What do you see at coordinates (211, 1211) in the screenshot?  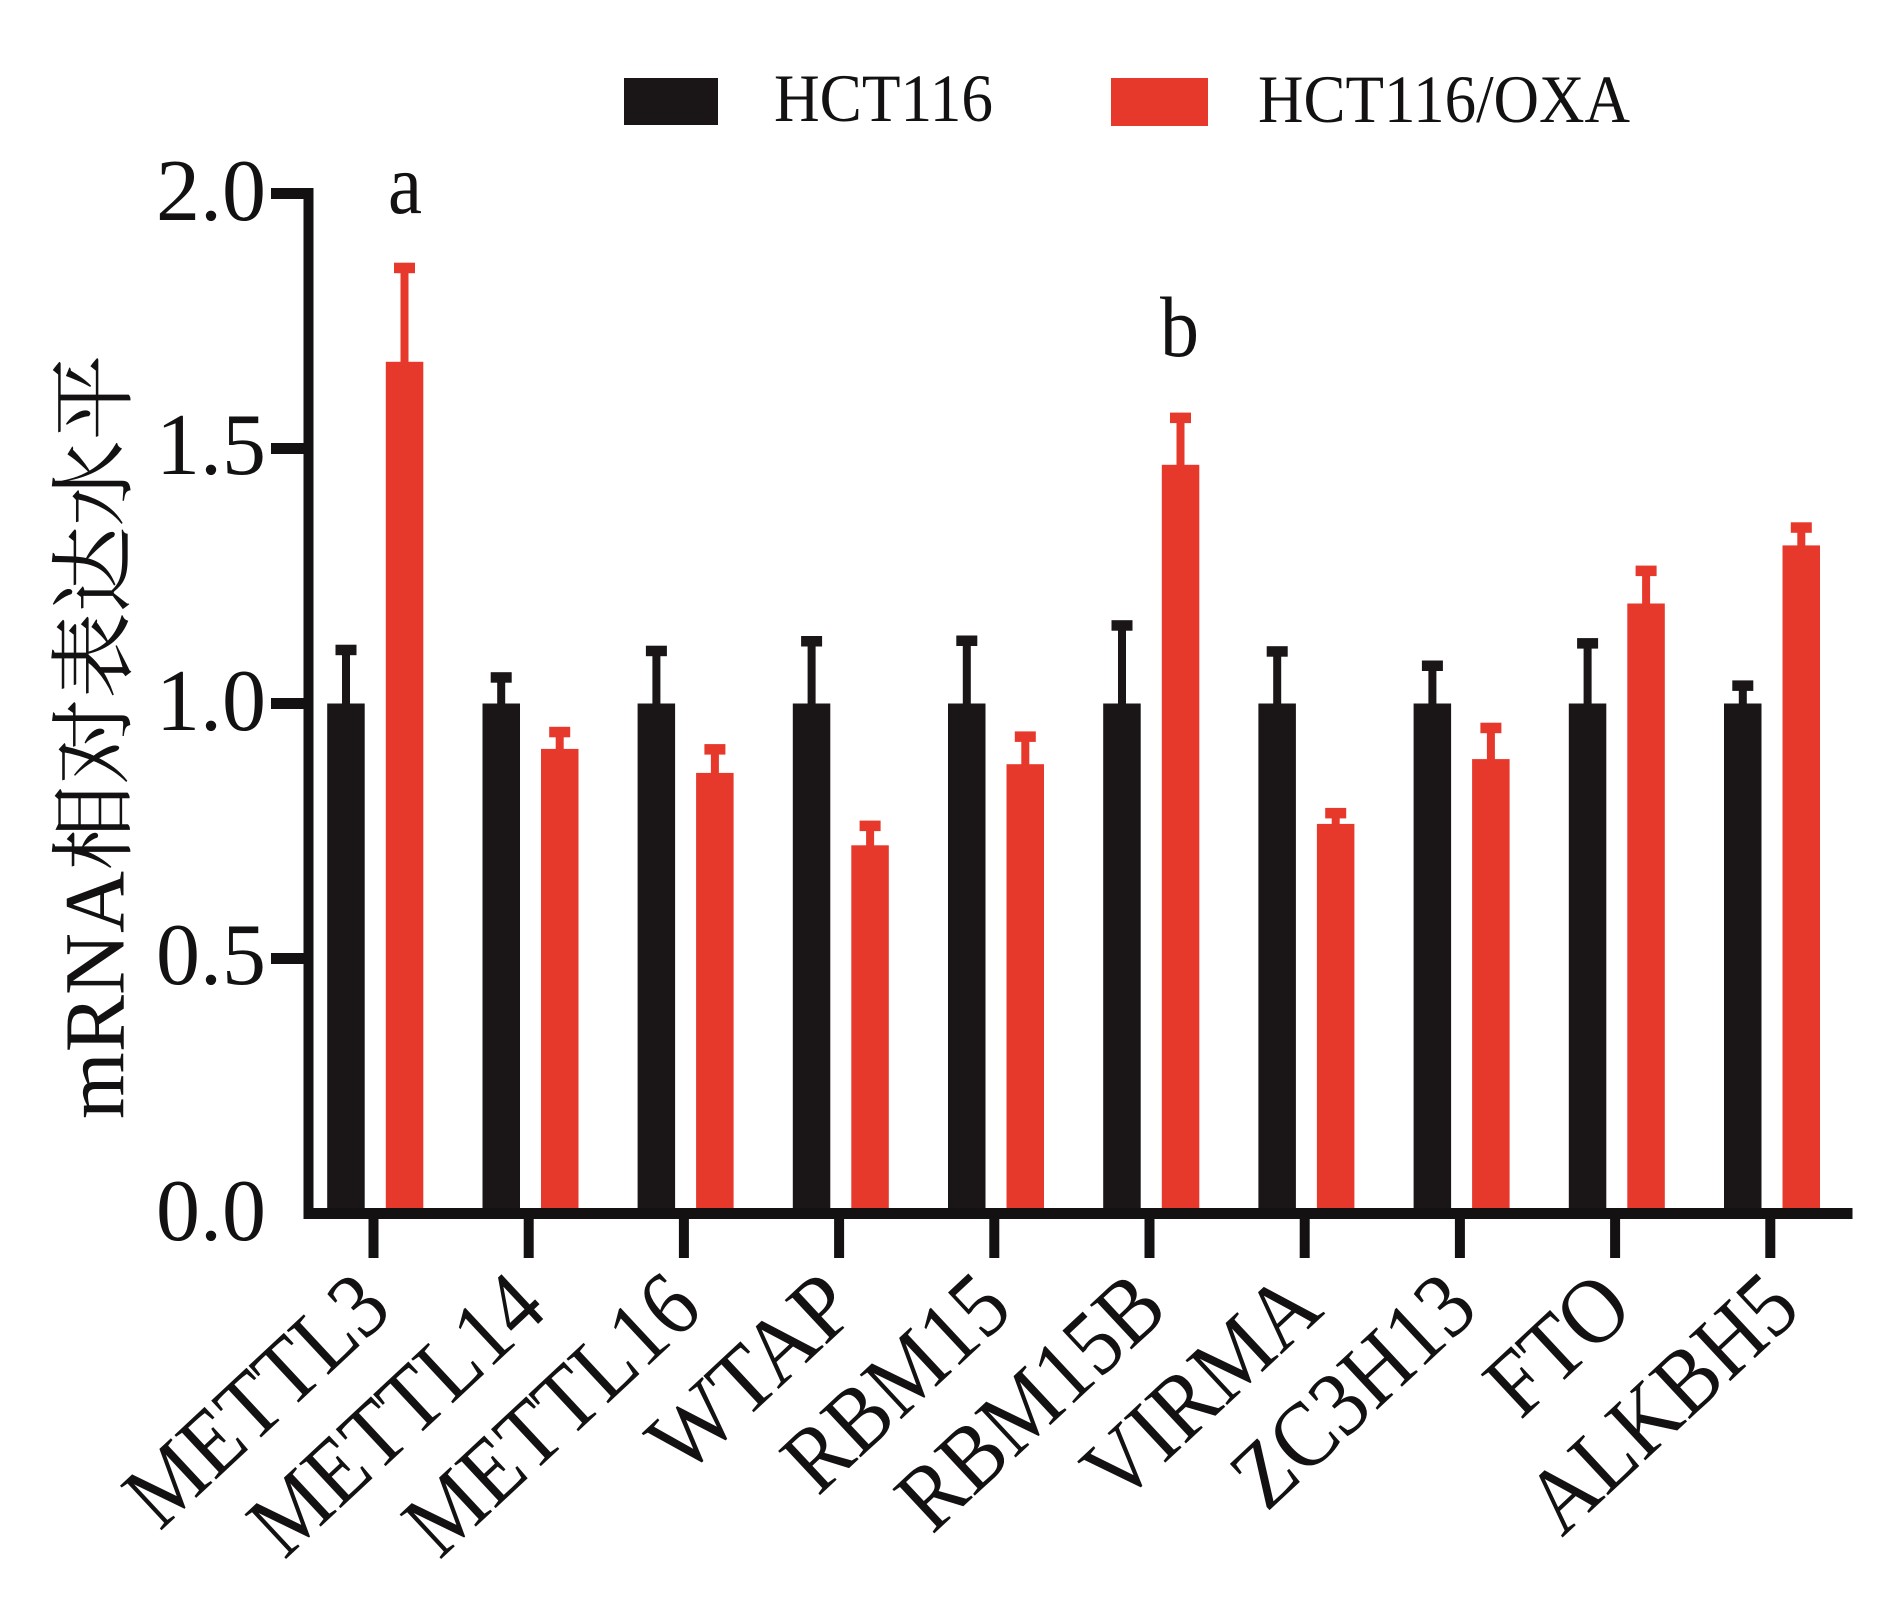 I see `svg-text: 0.0` at bounding box center [211, 1211].